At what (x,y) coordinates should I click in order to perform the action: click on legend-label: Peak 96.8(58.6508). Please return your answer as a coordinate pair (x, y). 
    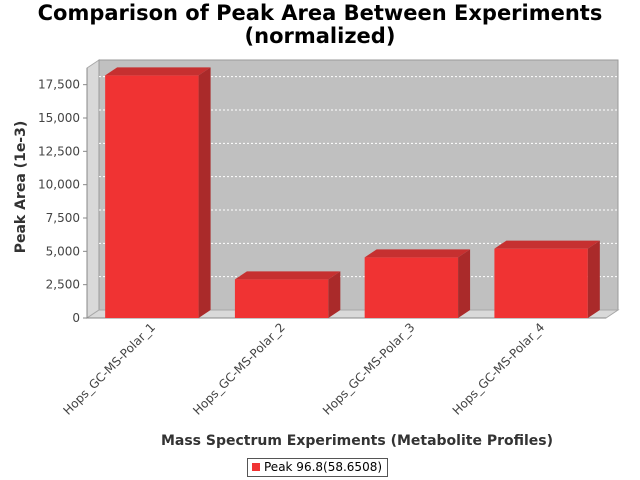
    Looking at the image, I should click on (323, 467).